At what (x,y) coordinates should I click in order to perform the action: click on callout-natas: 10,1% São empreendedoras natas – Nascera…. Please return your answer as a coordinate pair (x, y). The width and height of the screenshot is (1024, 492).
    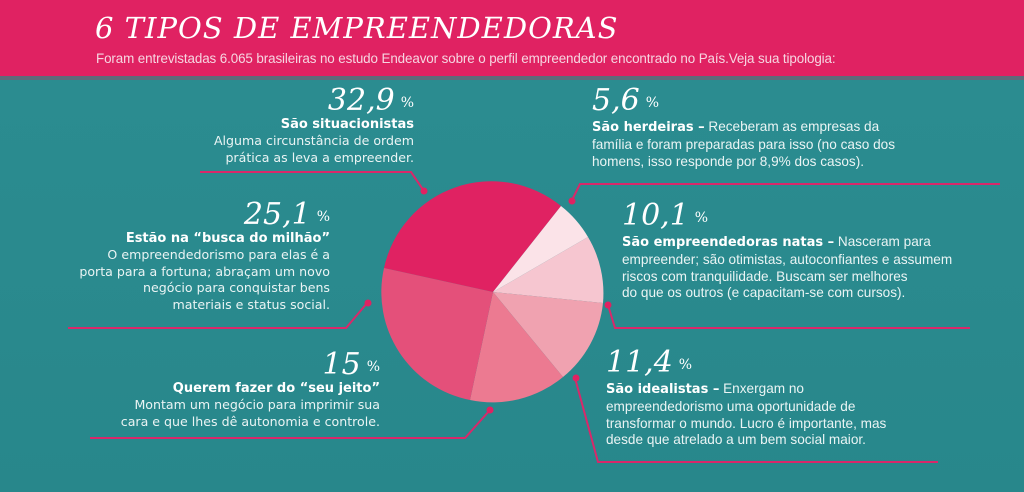
    Looking at the image, I should click on (812, 251).